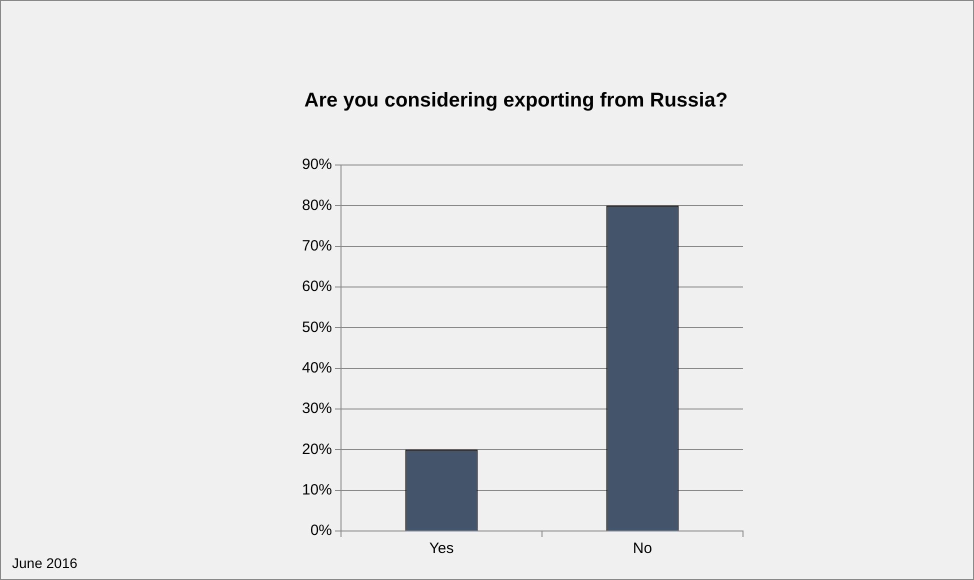  Describe the element at coordinates (317, 165) in the screenshot. I see `y-tick-label: 90%` at that location.